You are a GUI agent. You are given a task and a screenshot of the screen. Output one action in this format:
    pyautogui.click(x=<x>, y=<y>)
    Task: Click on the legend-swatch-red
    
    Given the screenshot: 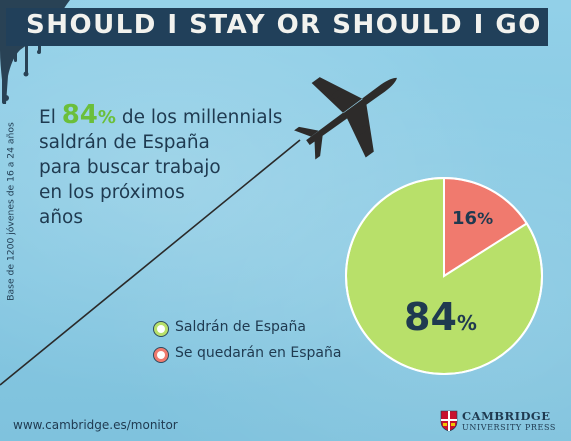 What is the action you would take?
    pyautogui.click(x=161, y=355)
    